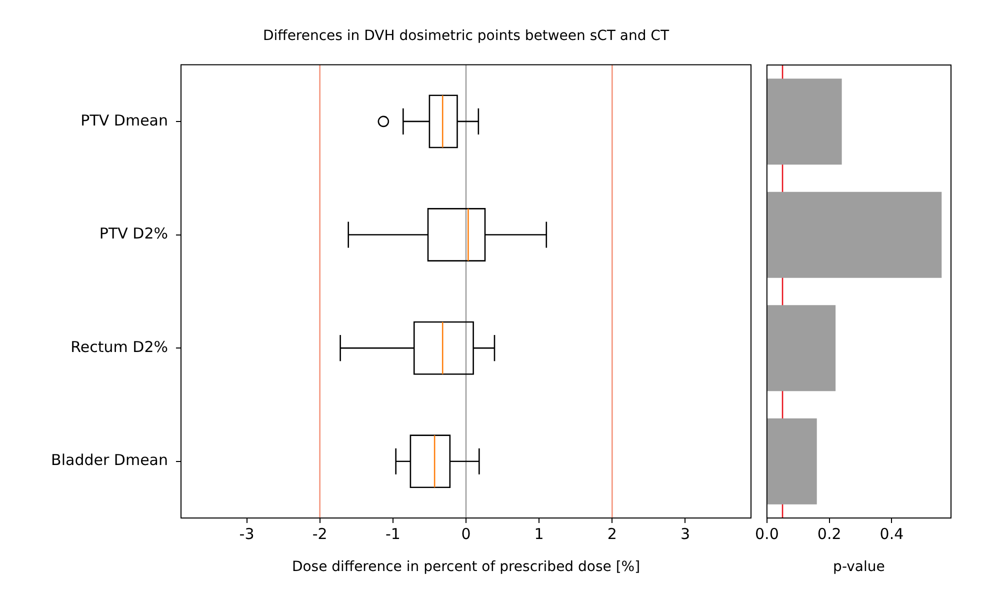  I want to click on x-tick-label: 3, so click(685, 533).